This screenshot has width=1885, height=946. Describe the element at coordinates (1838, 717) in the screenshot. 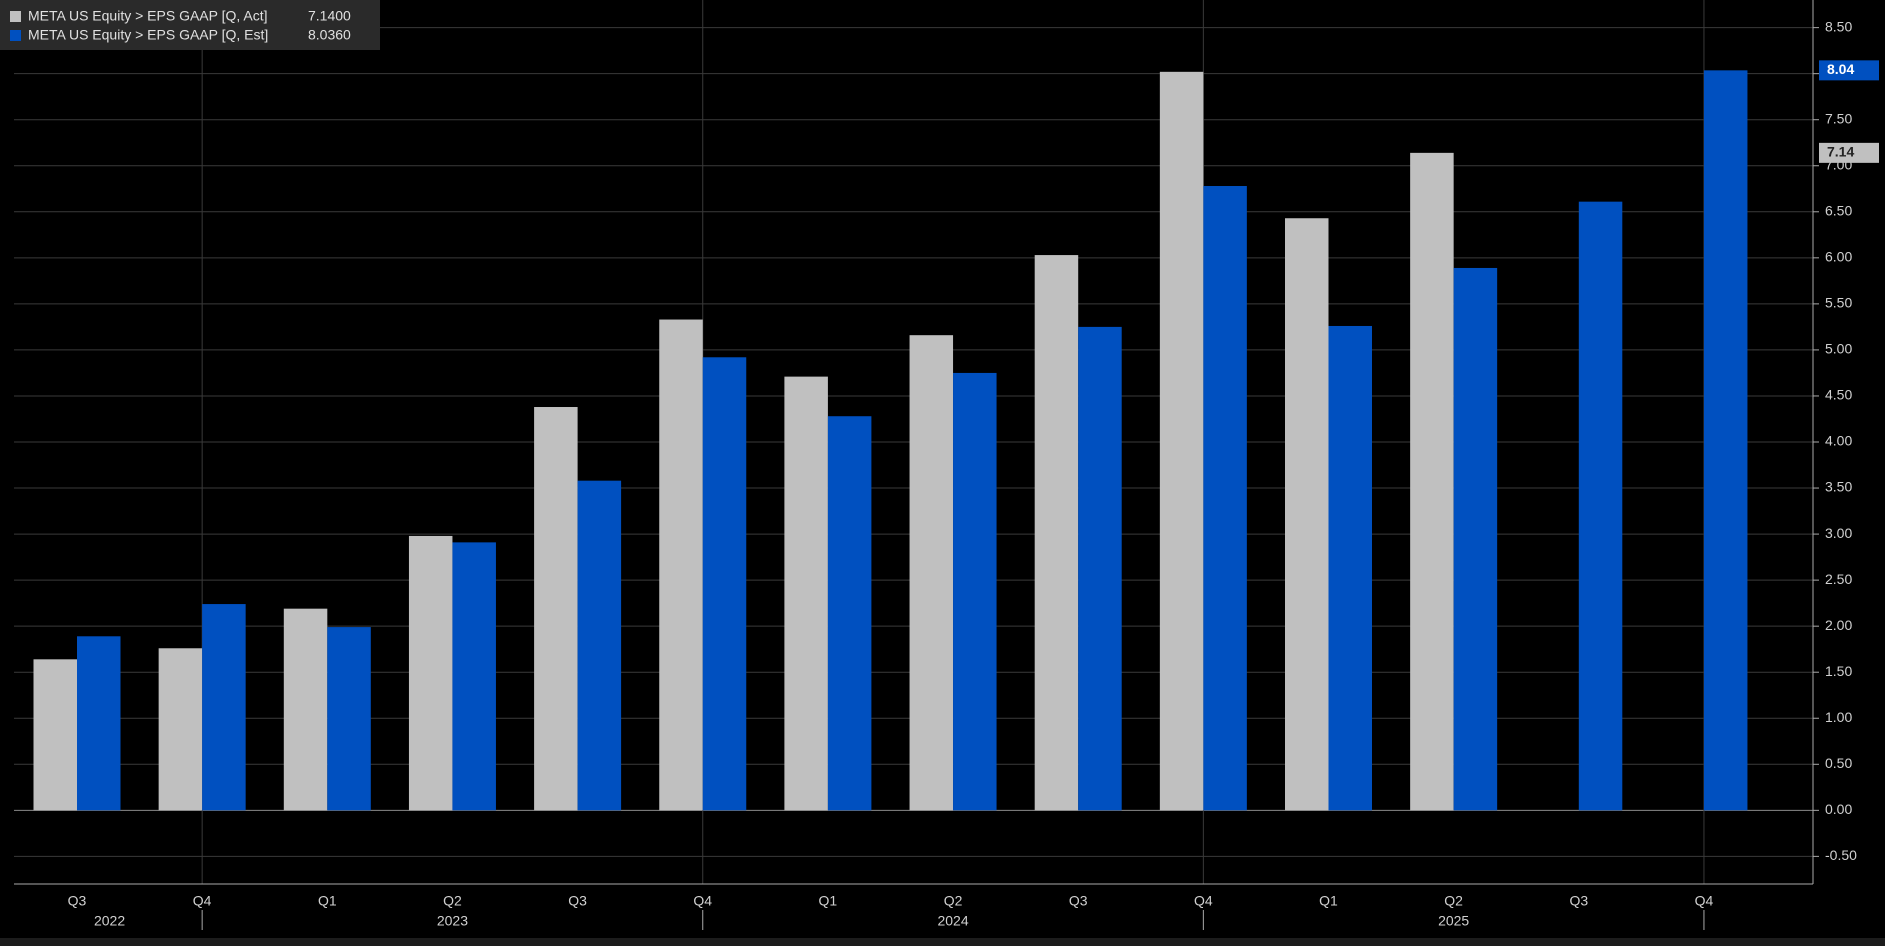

I see `y-tick-label: 1.00` at that location.